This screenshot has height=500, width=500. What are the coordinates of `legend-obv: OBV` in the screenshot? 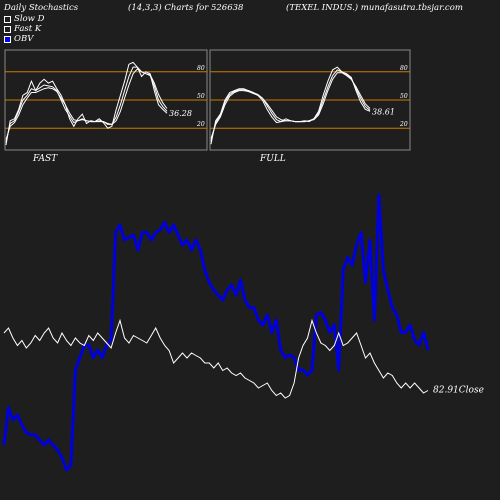 It's located at (18, 39).